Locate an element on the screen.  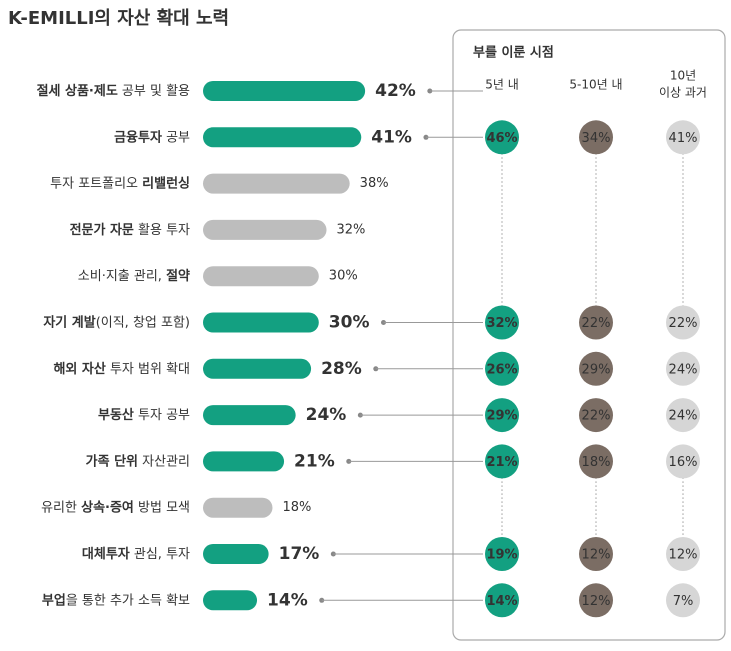
value-label: 14% is located at coordinates (287, 600).